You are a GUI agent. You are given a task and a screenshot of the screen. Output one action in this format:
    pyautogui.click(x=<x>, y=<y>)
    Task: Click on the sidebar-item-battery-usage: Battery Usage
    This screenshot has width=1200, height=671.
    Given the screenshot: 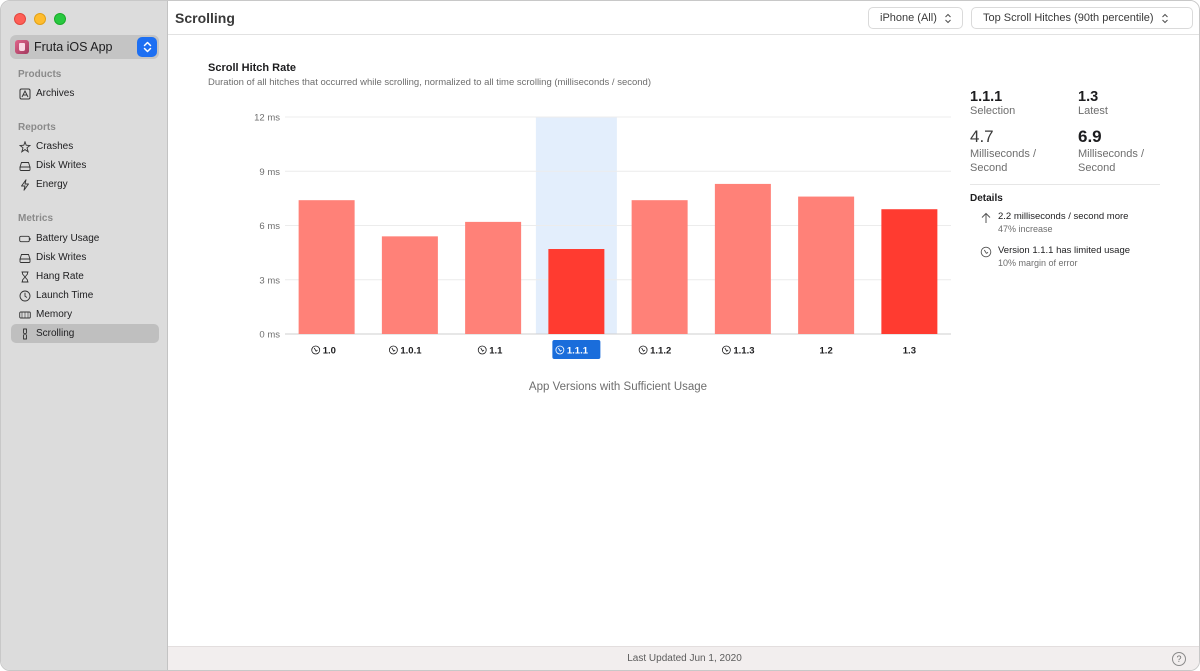 What is the action you would take?
    pyautogui.click(x=85, y=238)
    